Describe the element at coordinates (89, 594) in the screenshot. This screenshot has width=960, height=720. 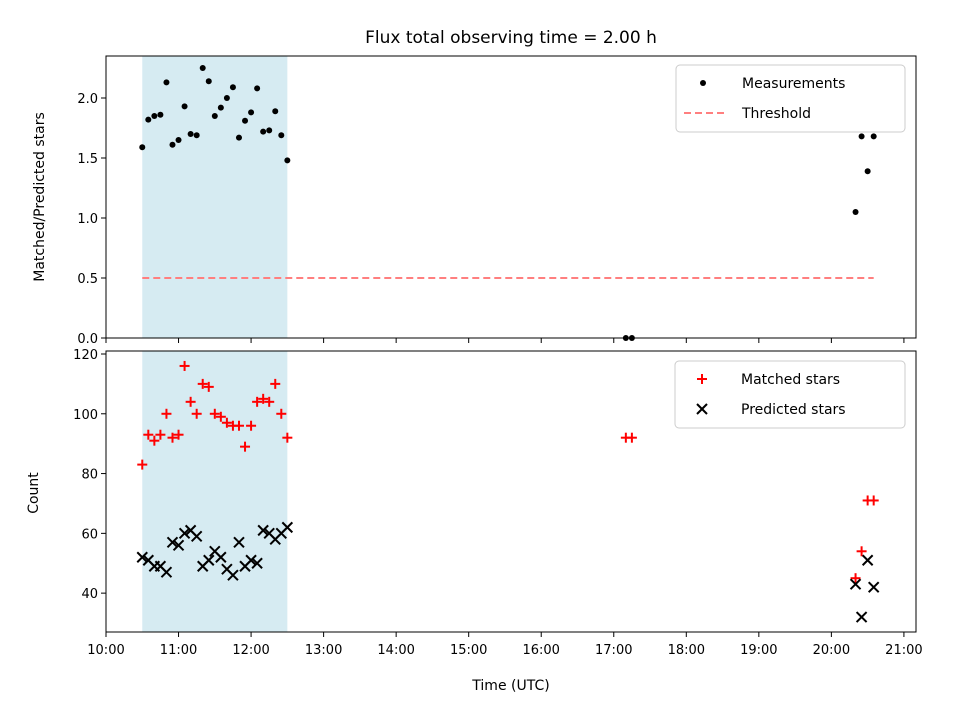
I see `y-tick-label: 40` at that location.